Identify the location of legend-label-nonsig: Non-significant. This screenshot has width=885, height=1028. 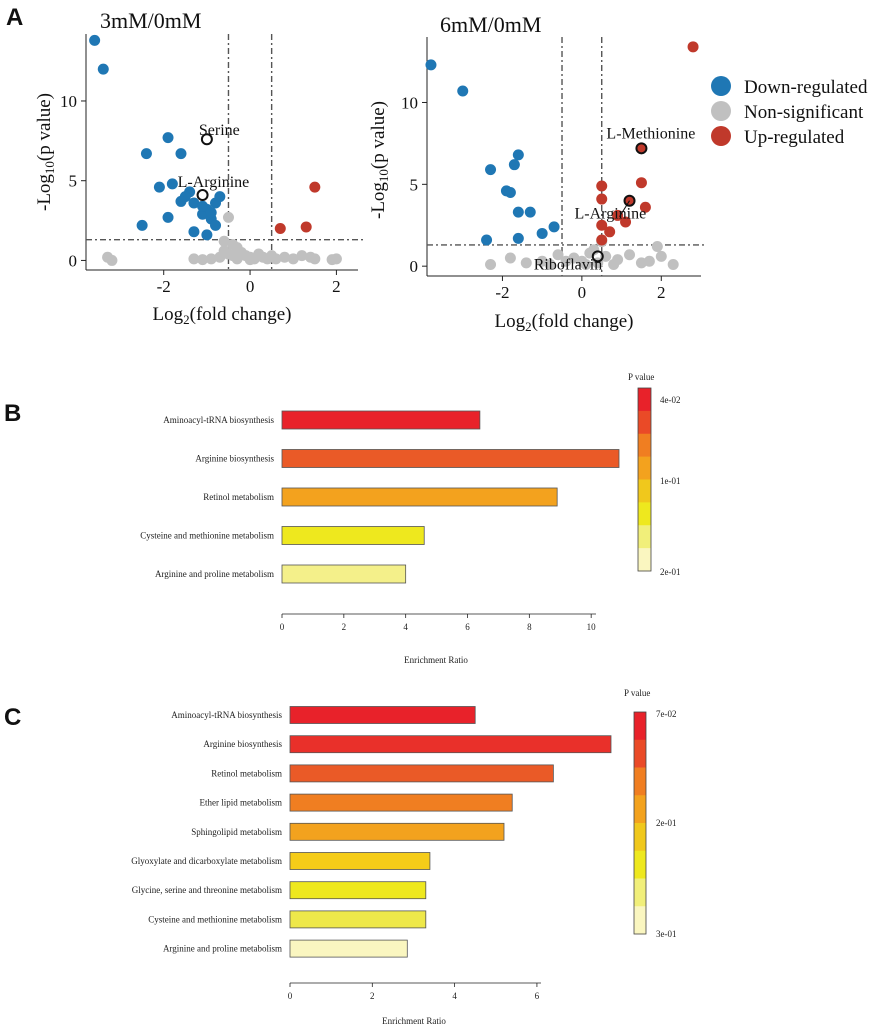
(804, 112).